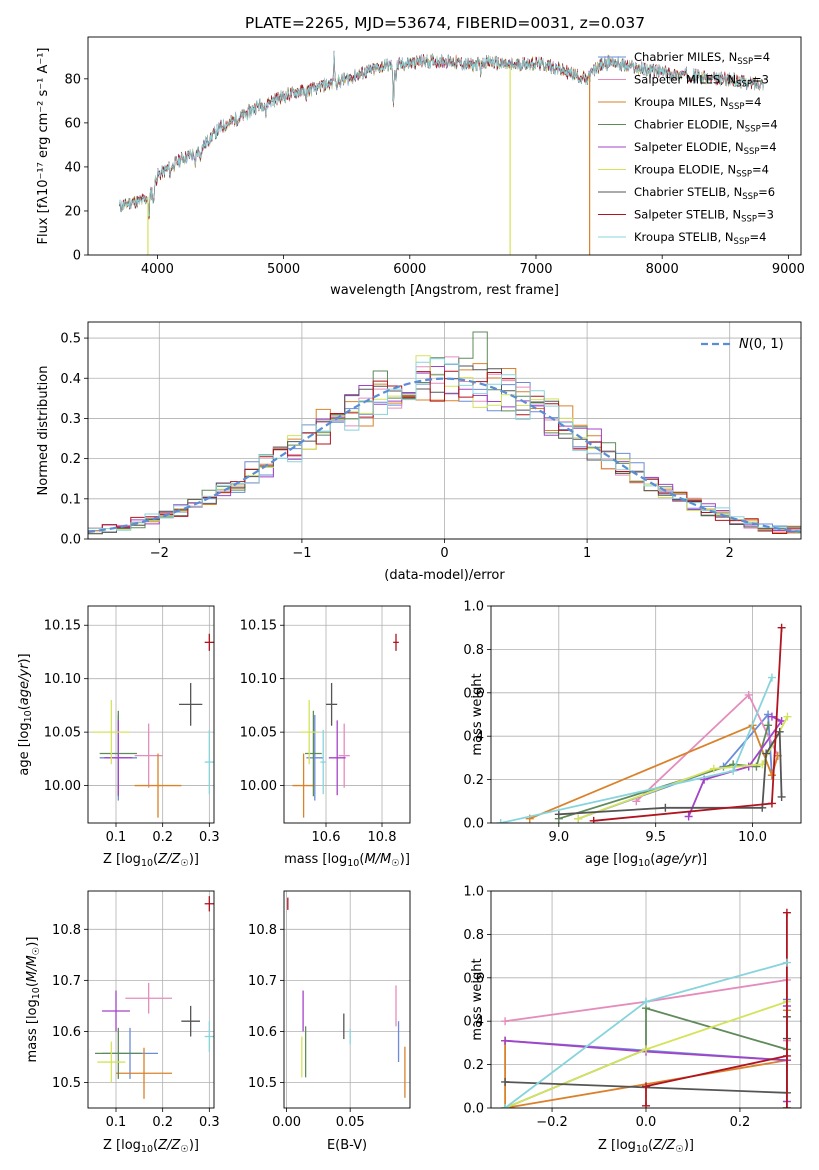 Image resolution: width=819 pixels, height=1170 pixels. I want to click on mass_vs_Z-ytick-label: 10.8, so click(66, 930).